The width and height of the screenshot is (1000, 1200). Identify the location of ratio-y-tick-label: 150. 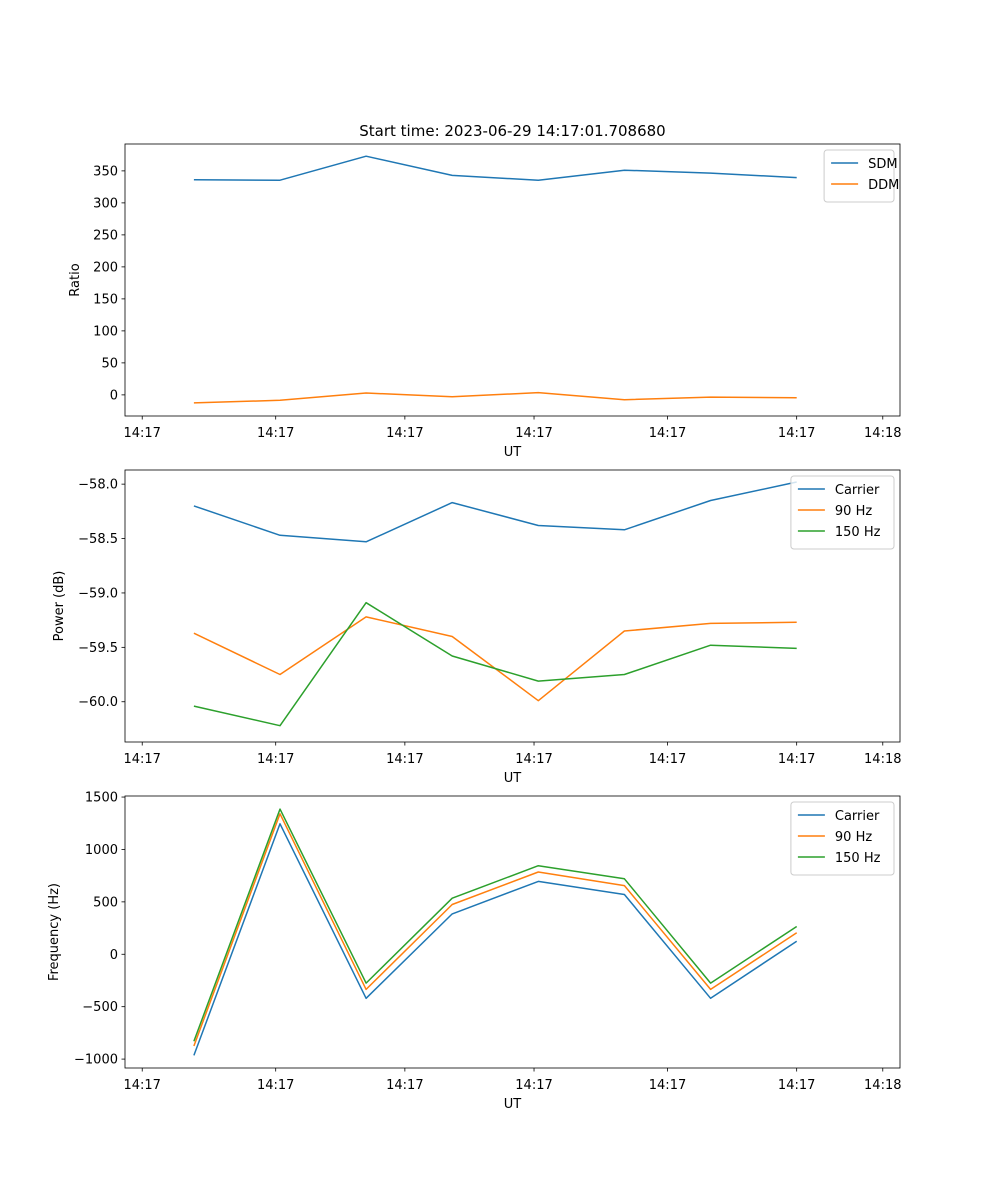
(105, 299).